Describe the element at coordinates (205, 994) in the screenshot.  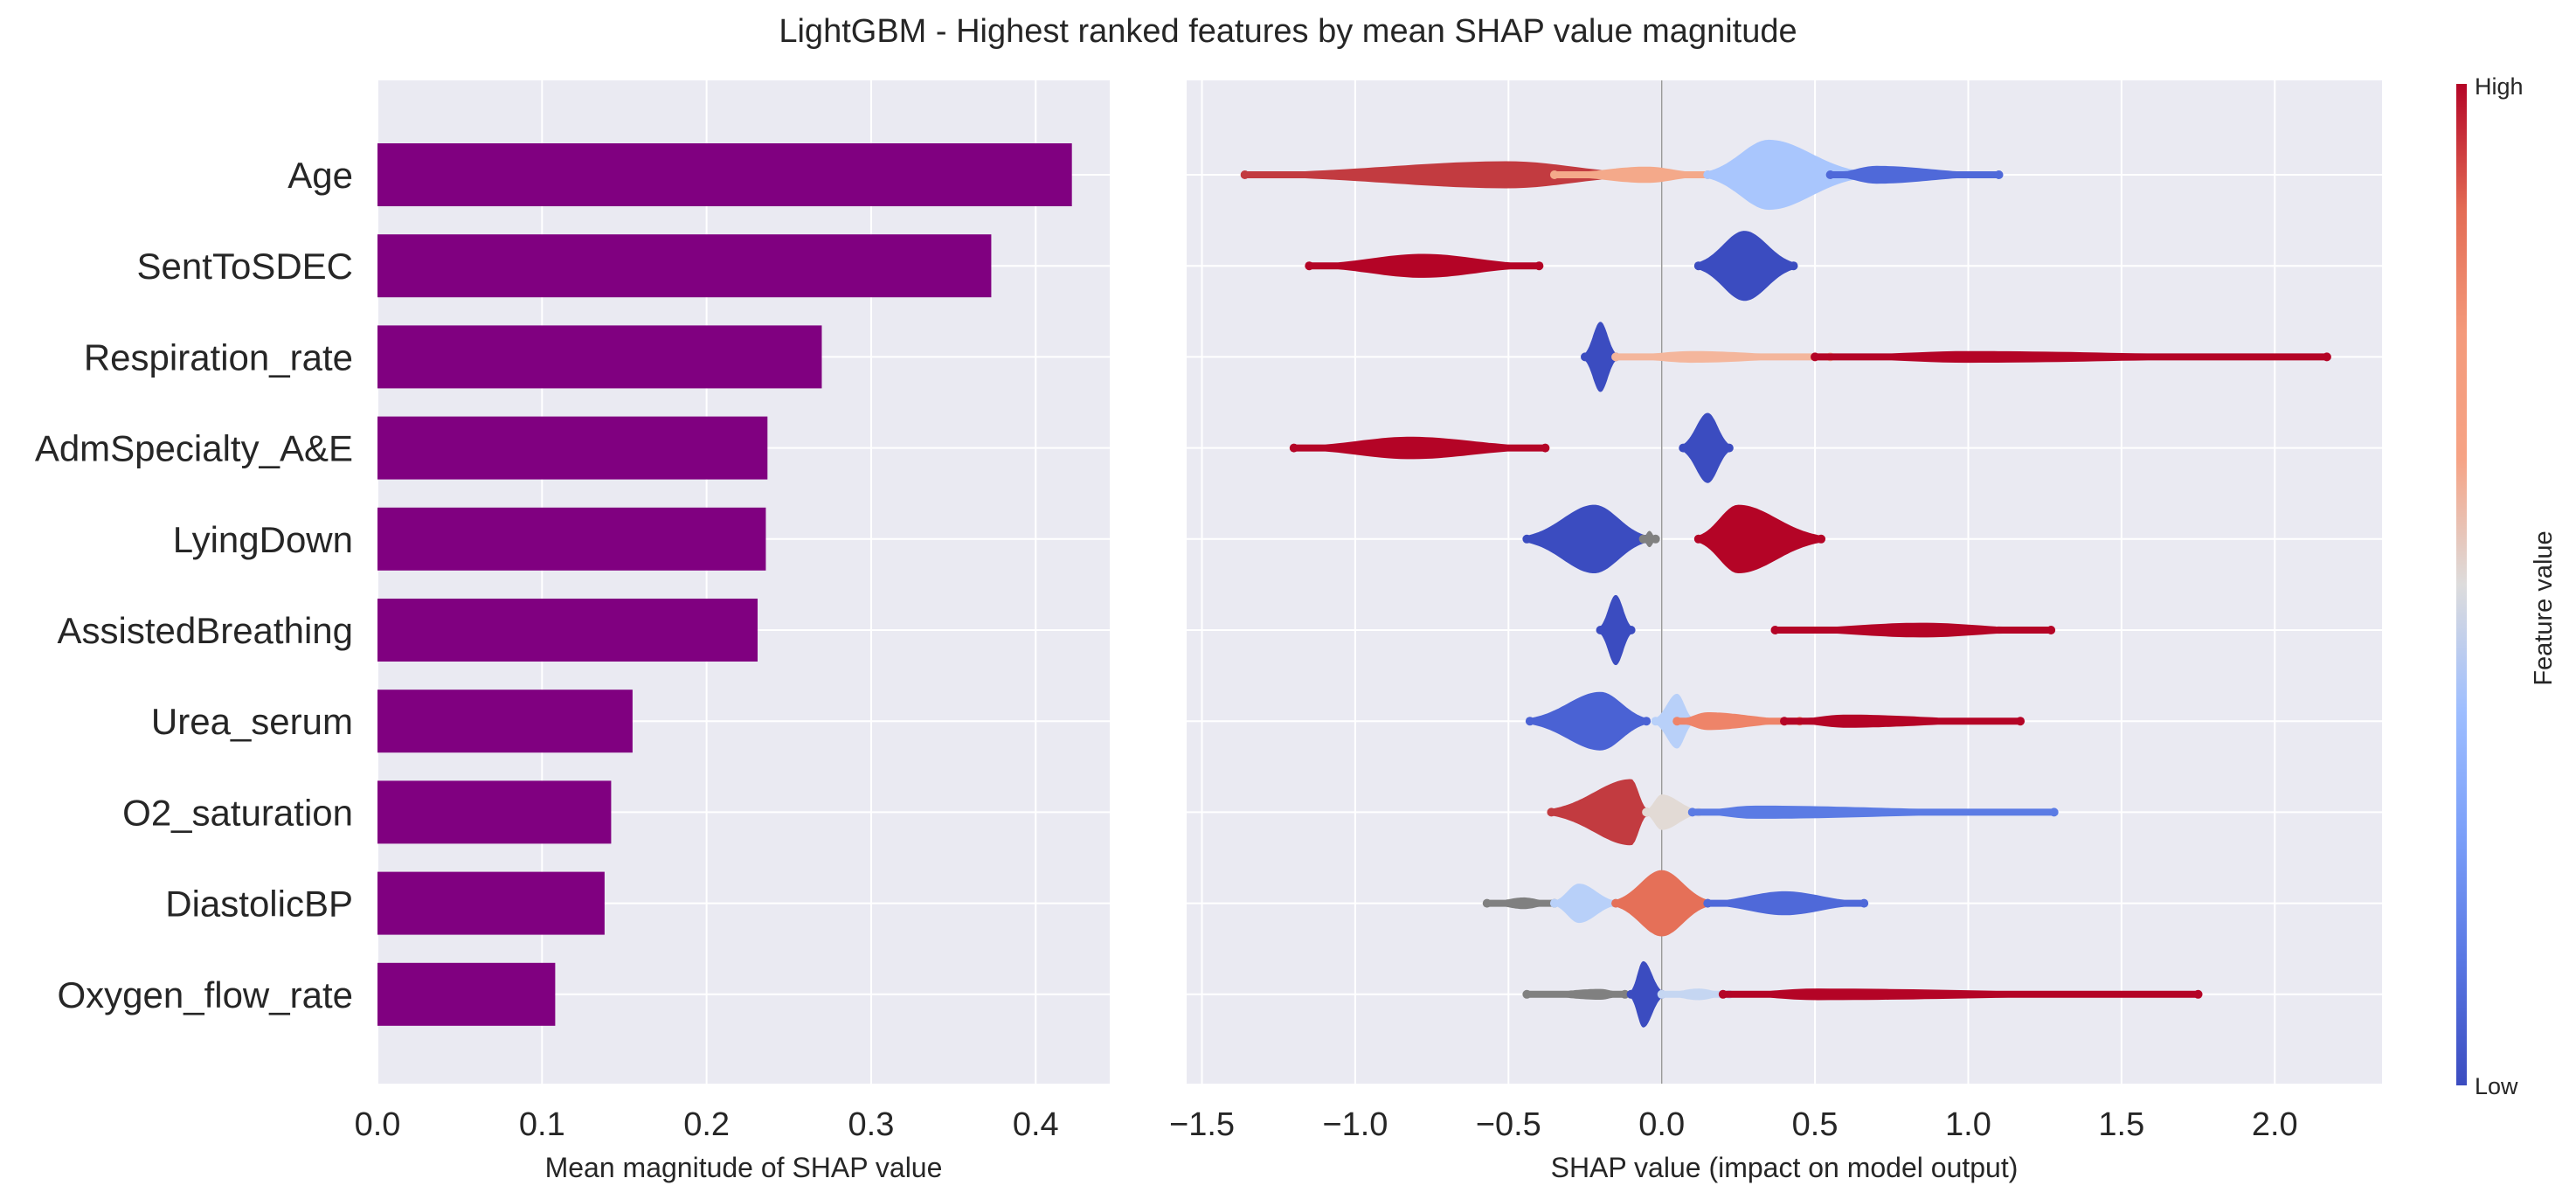
I see `bar-category-label: Oxygen_flow_rate` at that location.